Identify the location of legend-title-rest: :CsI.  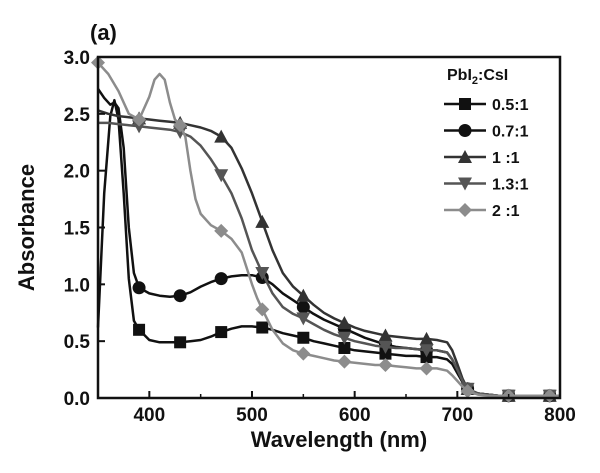
(493, 75).